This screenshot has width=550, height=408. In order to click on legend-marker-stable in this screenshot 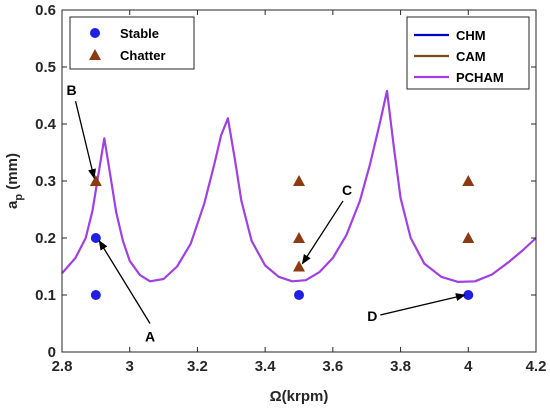, I will do `click(95, 33)`.